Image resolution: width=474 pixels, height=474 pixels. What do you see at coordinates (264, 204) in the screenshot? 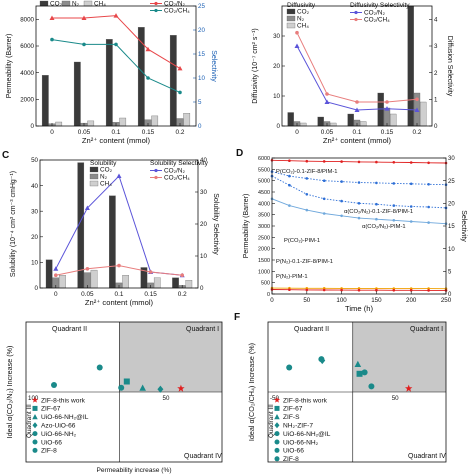
I see `y-tick-label: 4000` at bounding box center [264, 204].